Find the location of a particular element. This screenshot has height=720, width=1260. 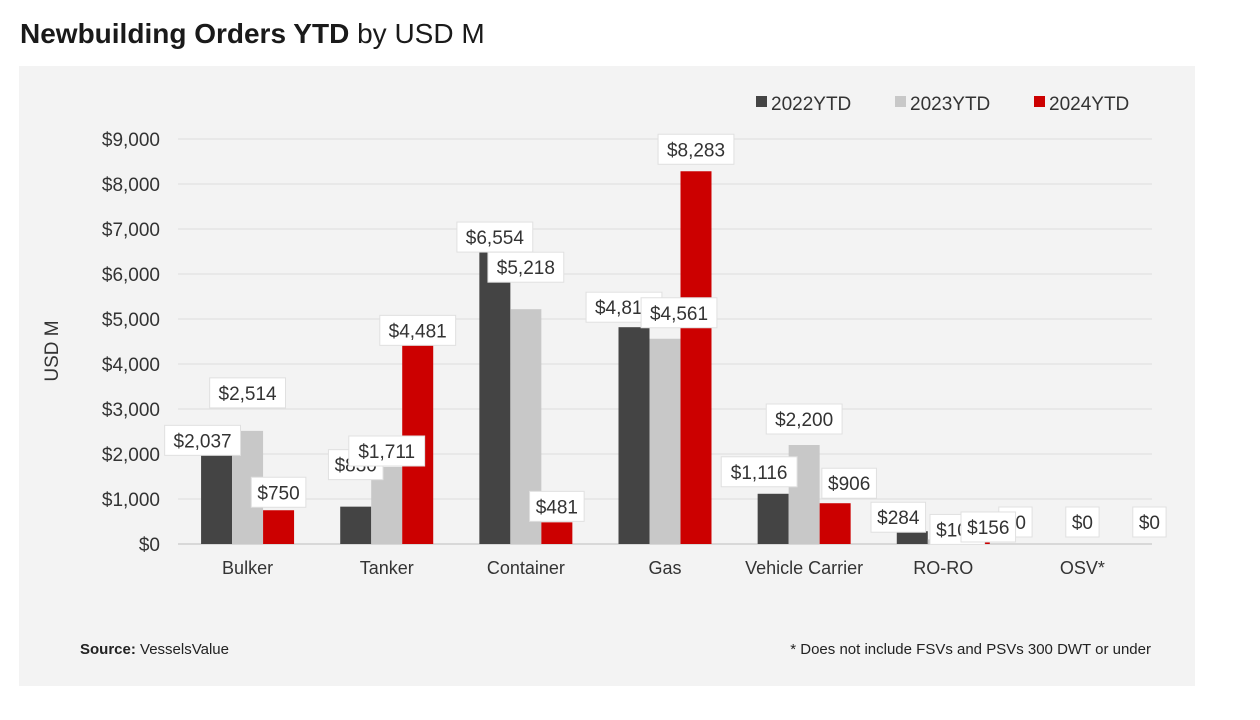

x-tick-label: Tanker is located at coordinates (387, 568).